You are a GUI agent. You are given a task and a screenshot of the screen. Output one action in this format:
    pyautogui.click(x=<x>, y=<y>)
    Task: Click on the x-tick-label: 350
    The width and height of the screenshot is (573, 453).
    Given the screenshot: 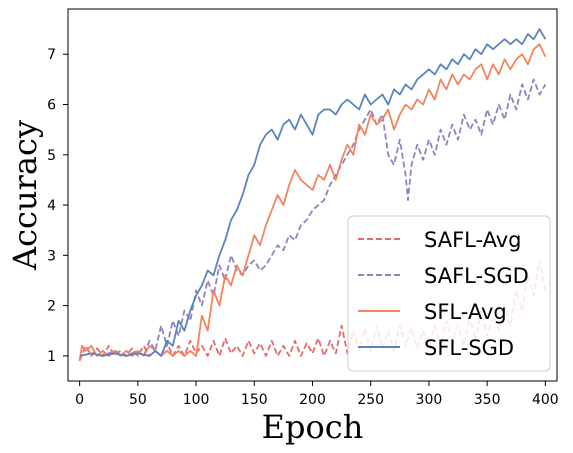 What is the action you would take?
    pyautogui.click(x=487, y=400)
    